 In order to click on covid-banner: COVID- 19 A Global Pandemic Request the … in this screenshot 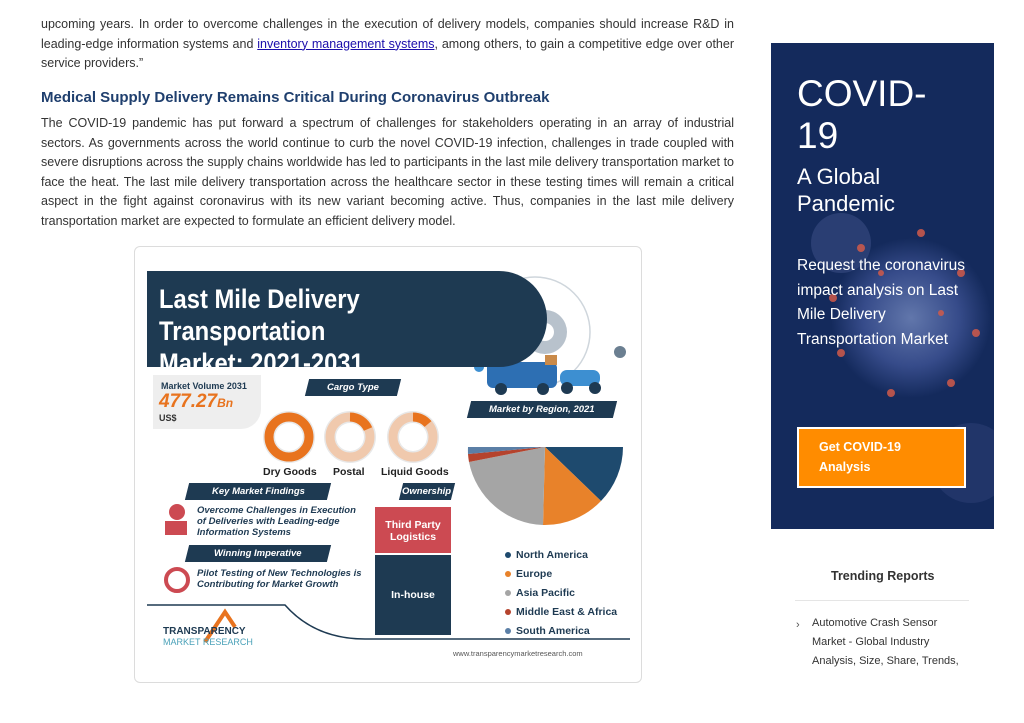, I will do `click(882, 286)`.